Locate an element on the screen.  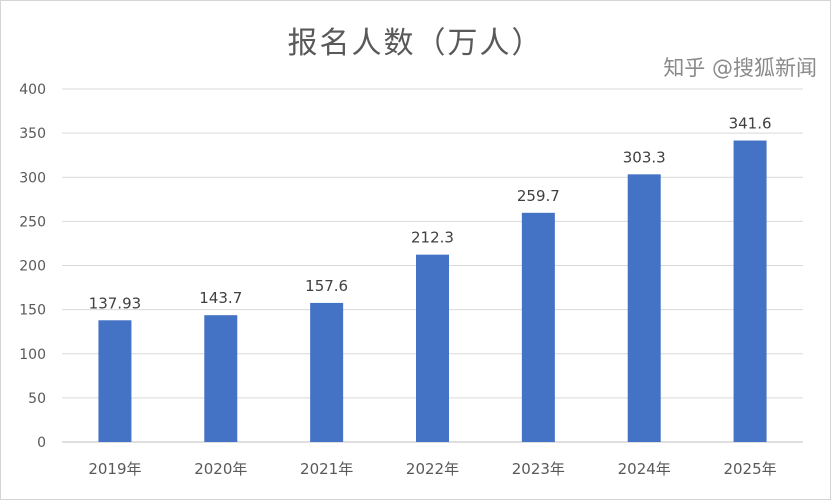
x-tick-label: 2021年 is located at coordinates (326, 469).